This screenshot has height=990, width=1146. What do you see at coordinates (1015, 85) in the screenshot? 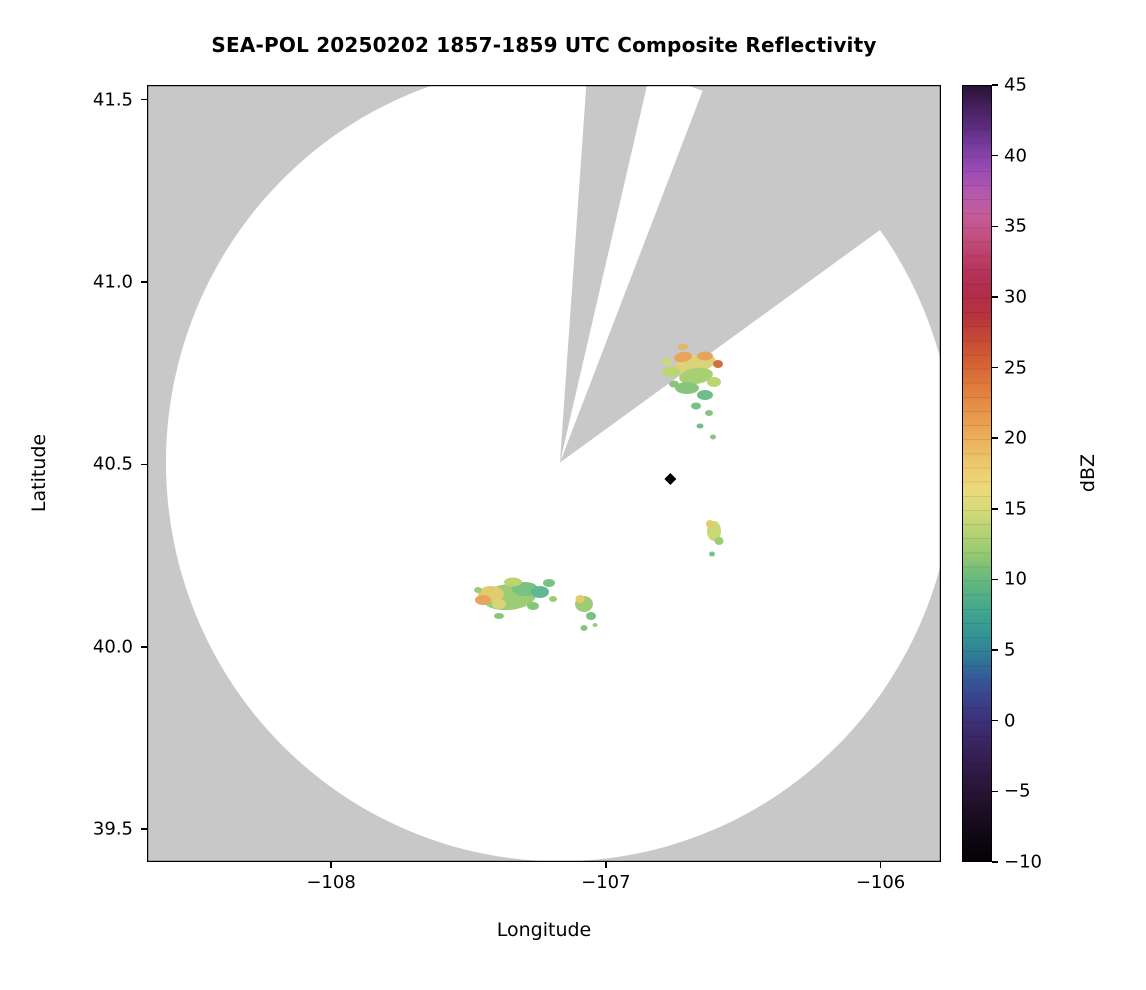
I see `colorbar-tick-label: 45` at bounding box center [1015, 85].